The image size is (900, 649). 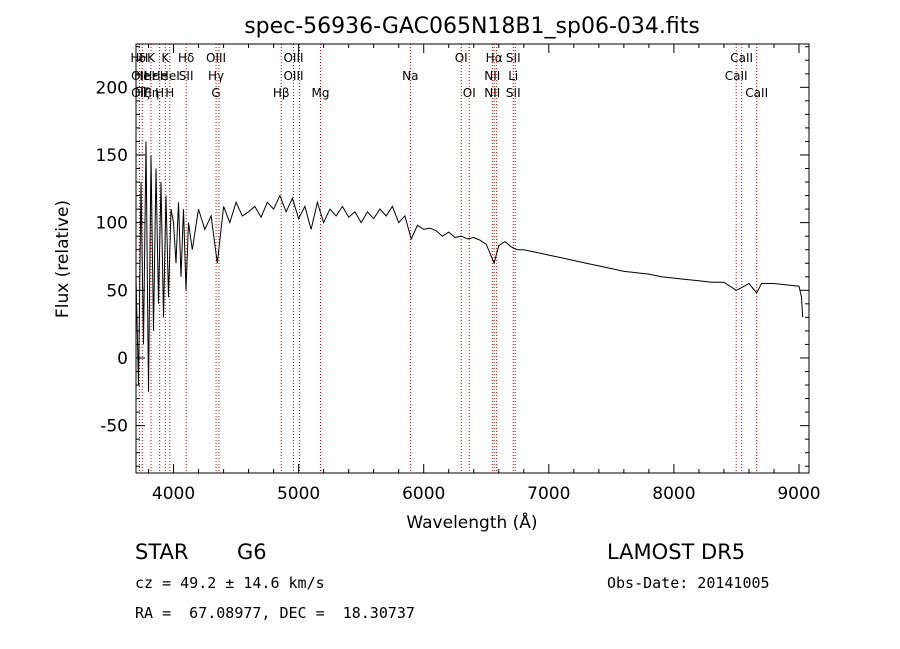 What do you see at coordinates (186, 58) in the screenshot?
I see `line-label: Hδ` at bounding box center [186, 58].